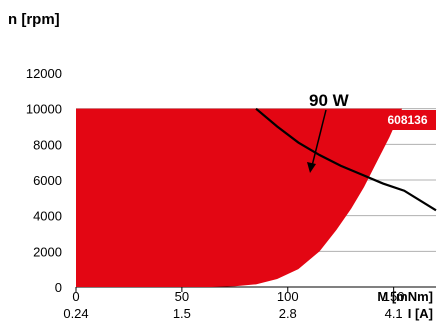  What do you see at coordinates (47, 180) in the screenshot?
I see `y-tick-label: 6000` at bounding box center [47, 180].